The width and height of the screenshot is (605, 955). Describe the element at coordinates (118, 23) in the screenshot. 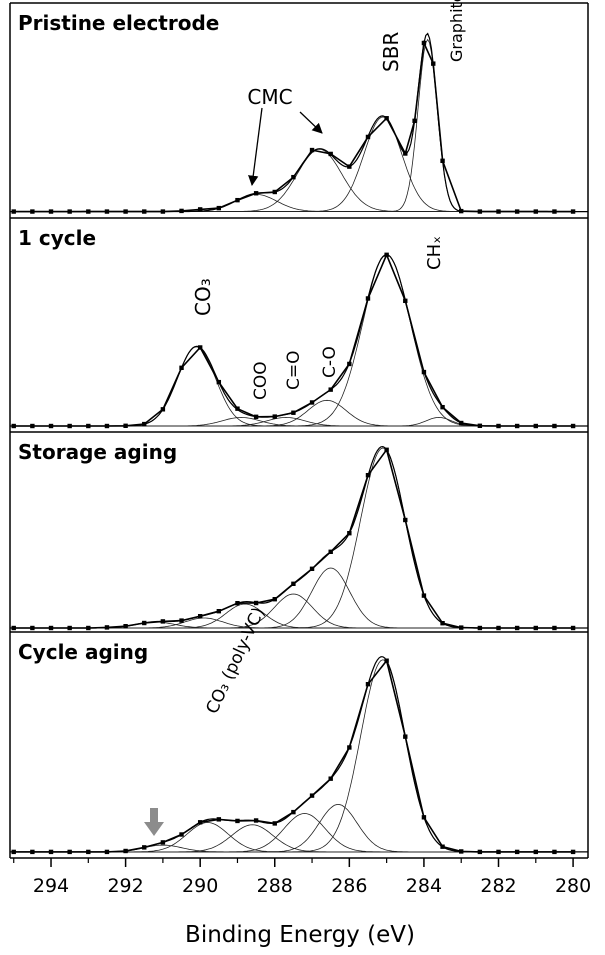

I see `panel-title: Pristine electrode` at that location.